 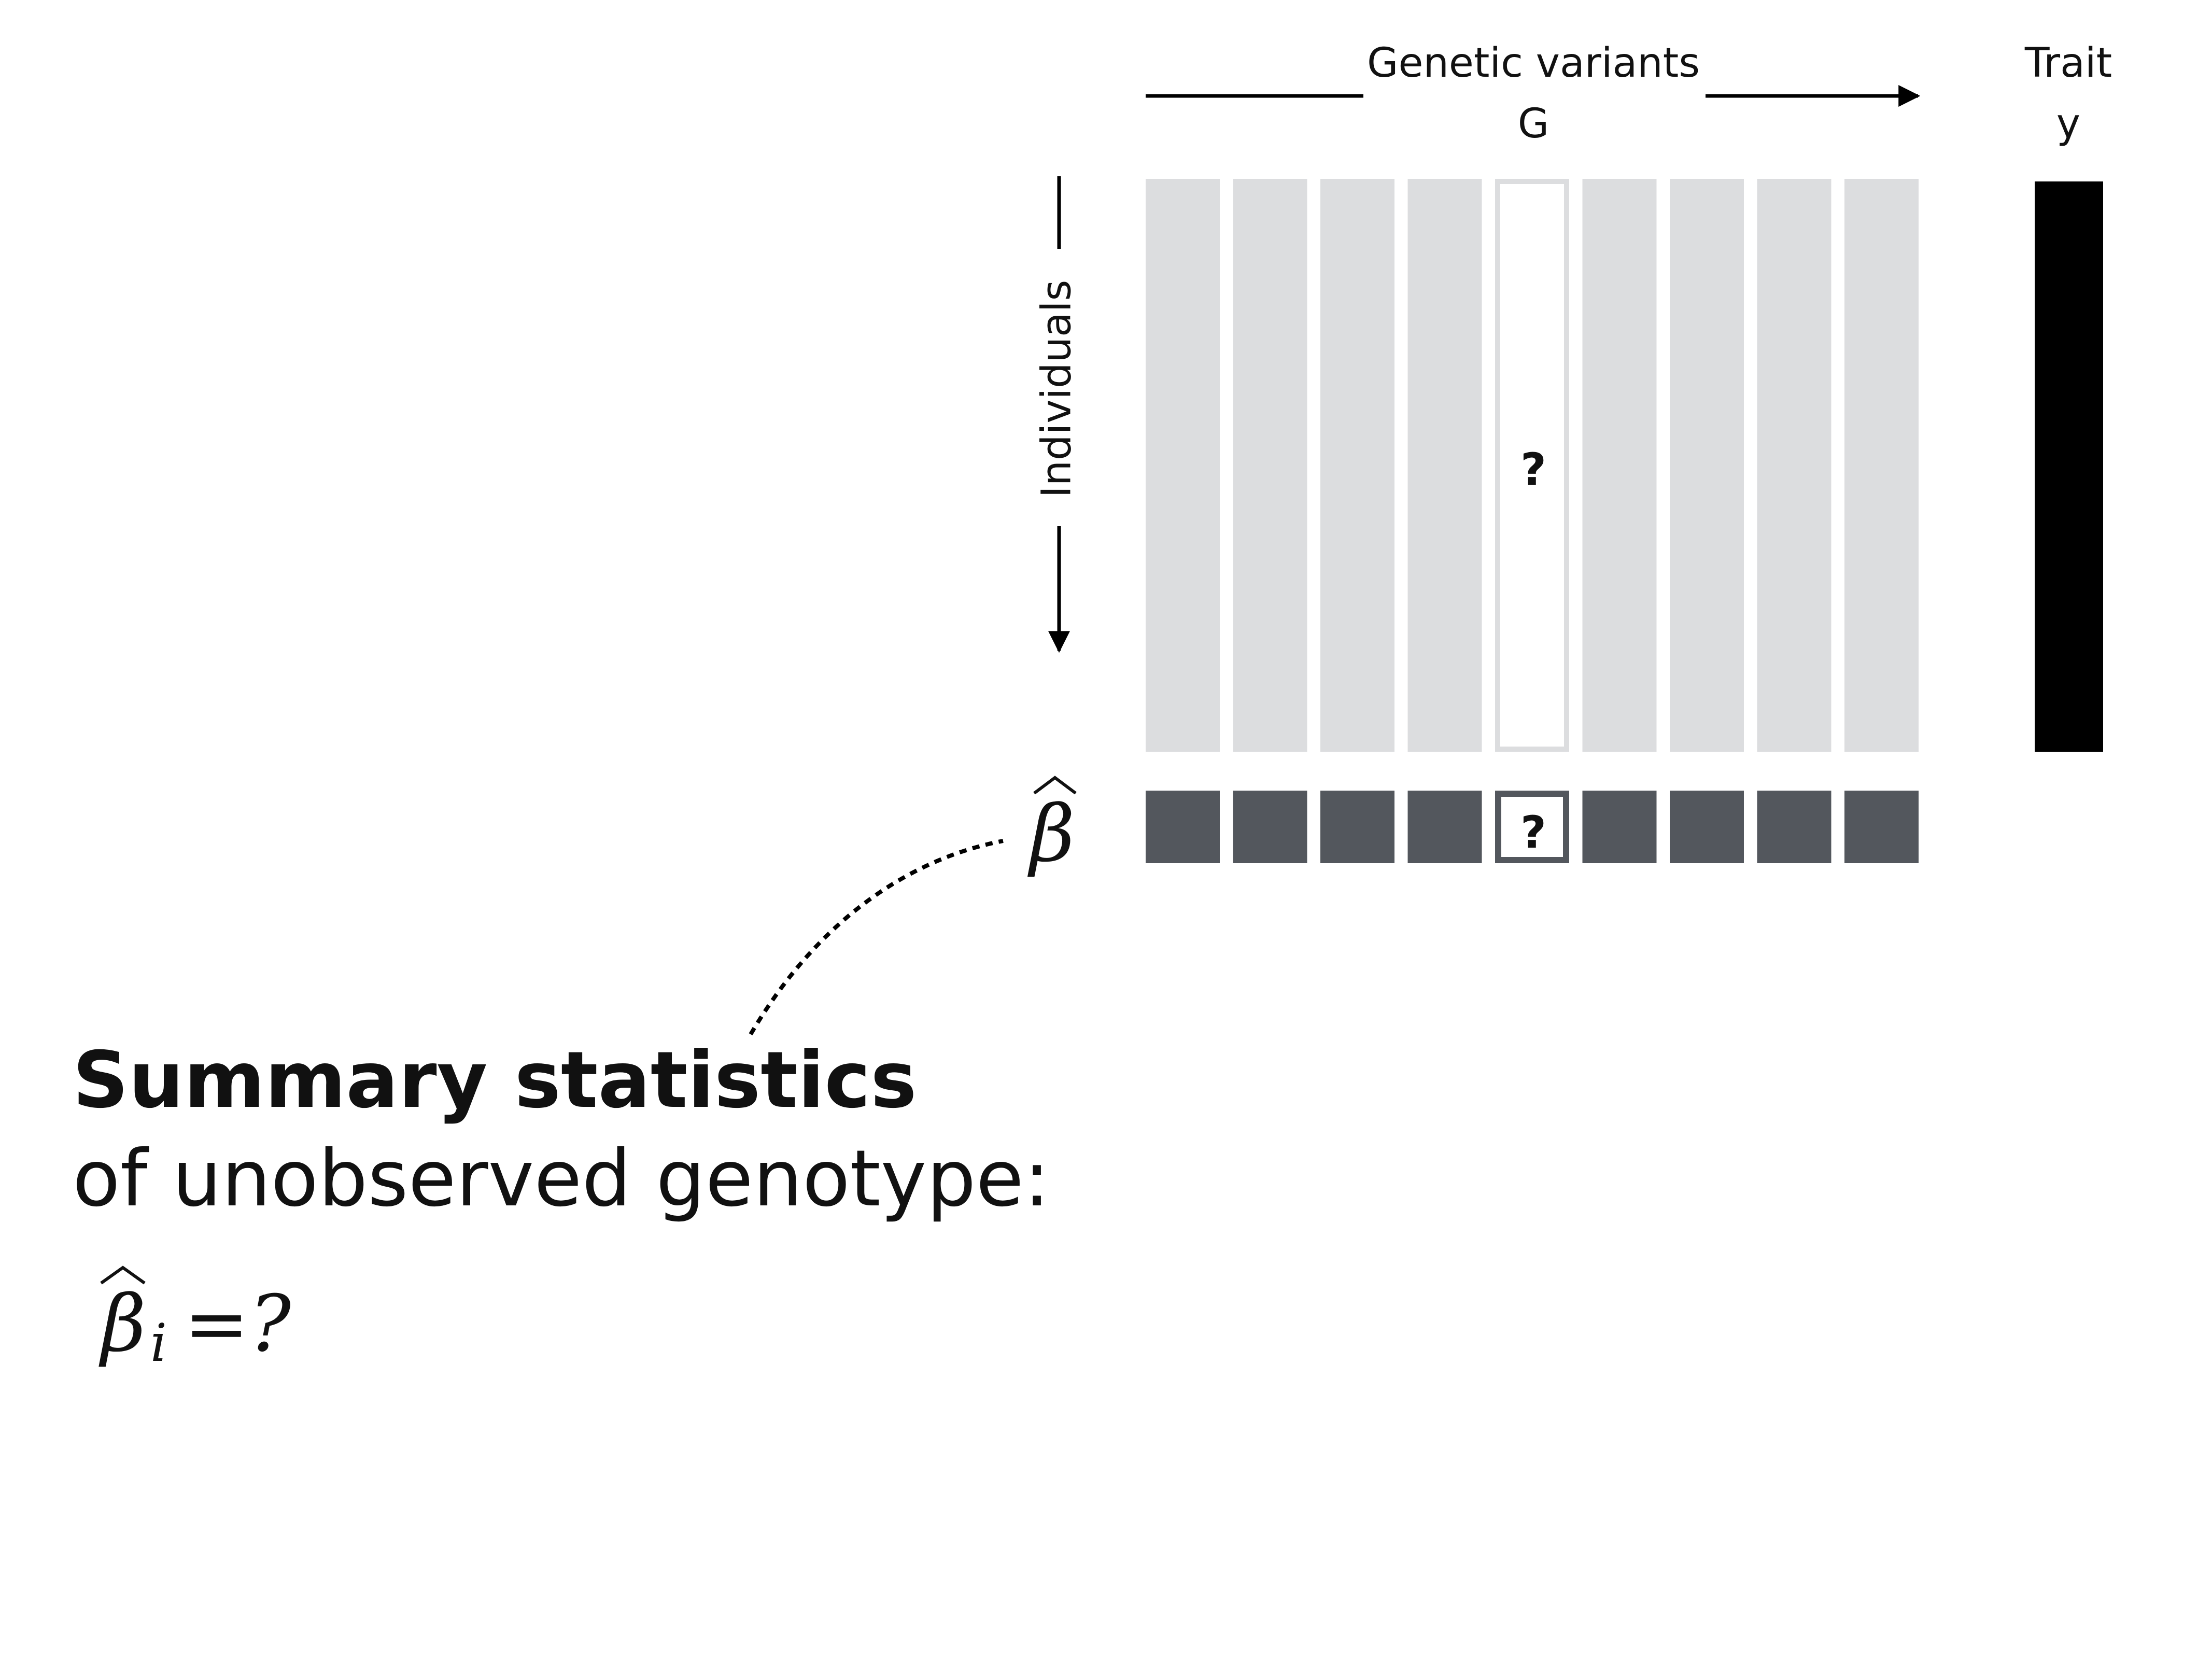 I want to click on caption-equation: β i =?, so click(x=195, y=1319).